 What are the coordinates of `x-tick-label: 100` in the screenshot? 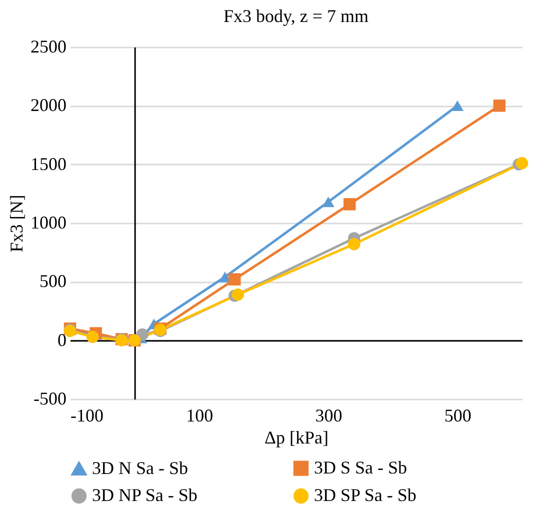 It's located at (200, 416).